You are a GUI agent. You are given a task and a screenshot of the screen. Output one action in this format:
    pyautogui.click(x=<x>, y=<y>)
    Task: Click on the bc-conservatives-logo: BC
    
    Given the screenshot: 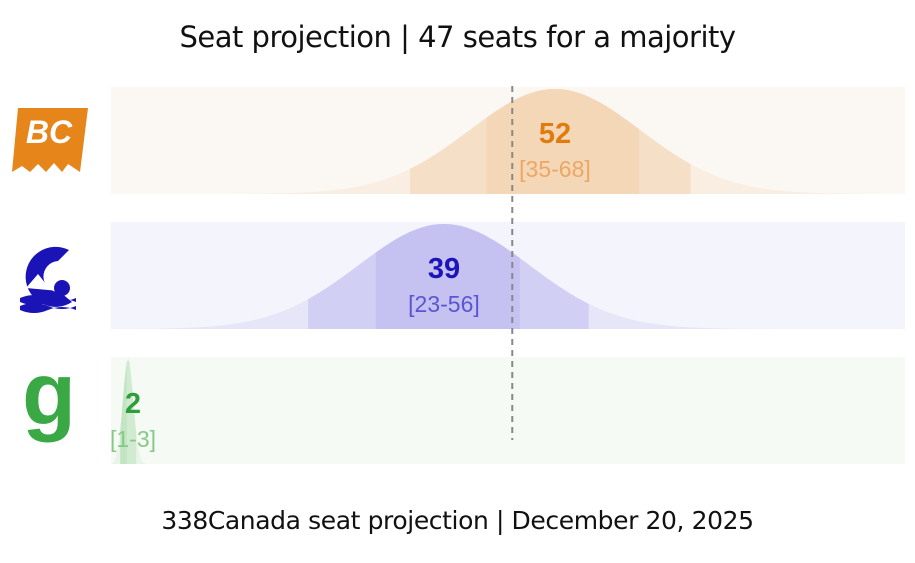 What is the action you would take?
    pyautogui.click(x=50, y=140)
    